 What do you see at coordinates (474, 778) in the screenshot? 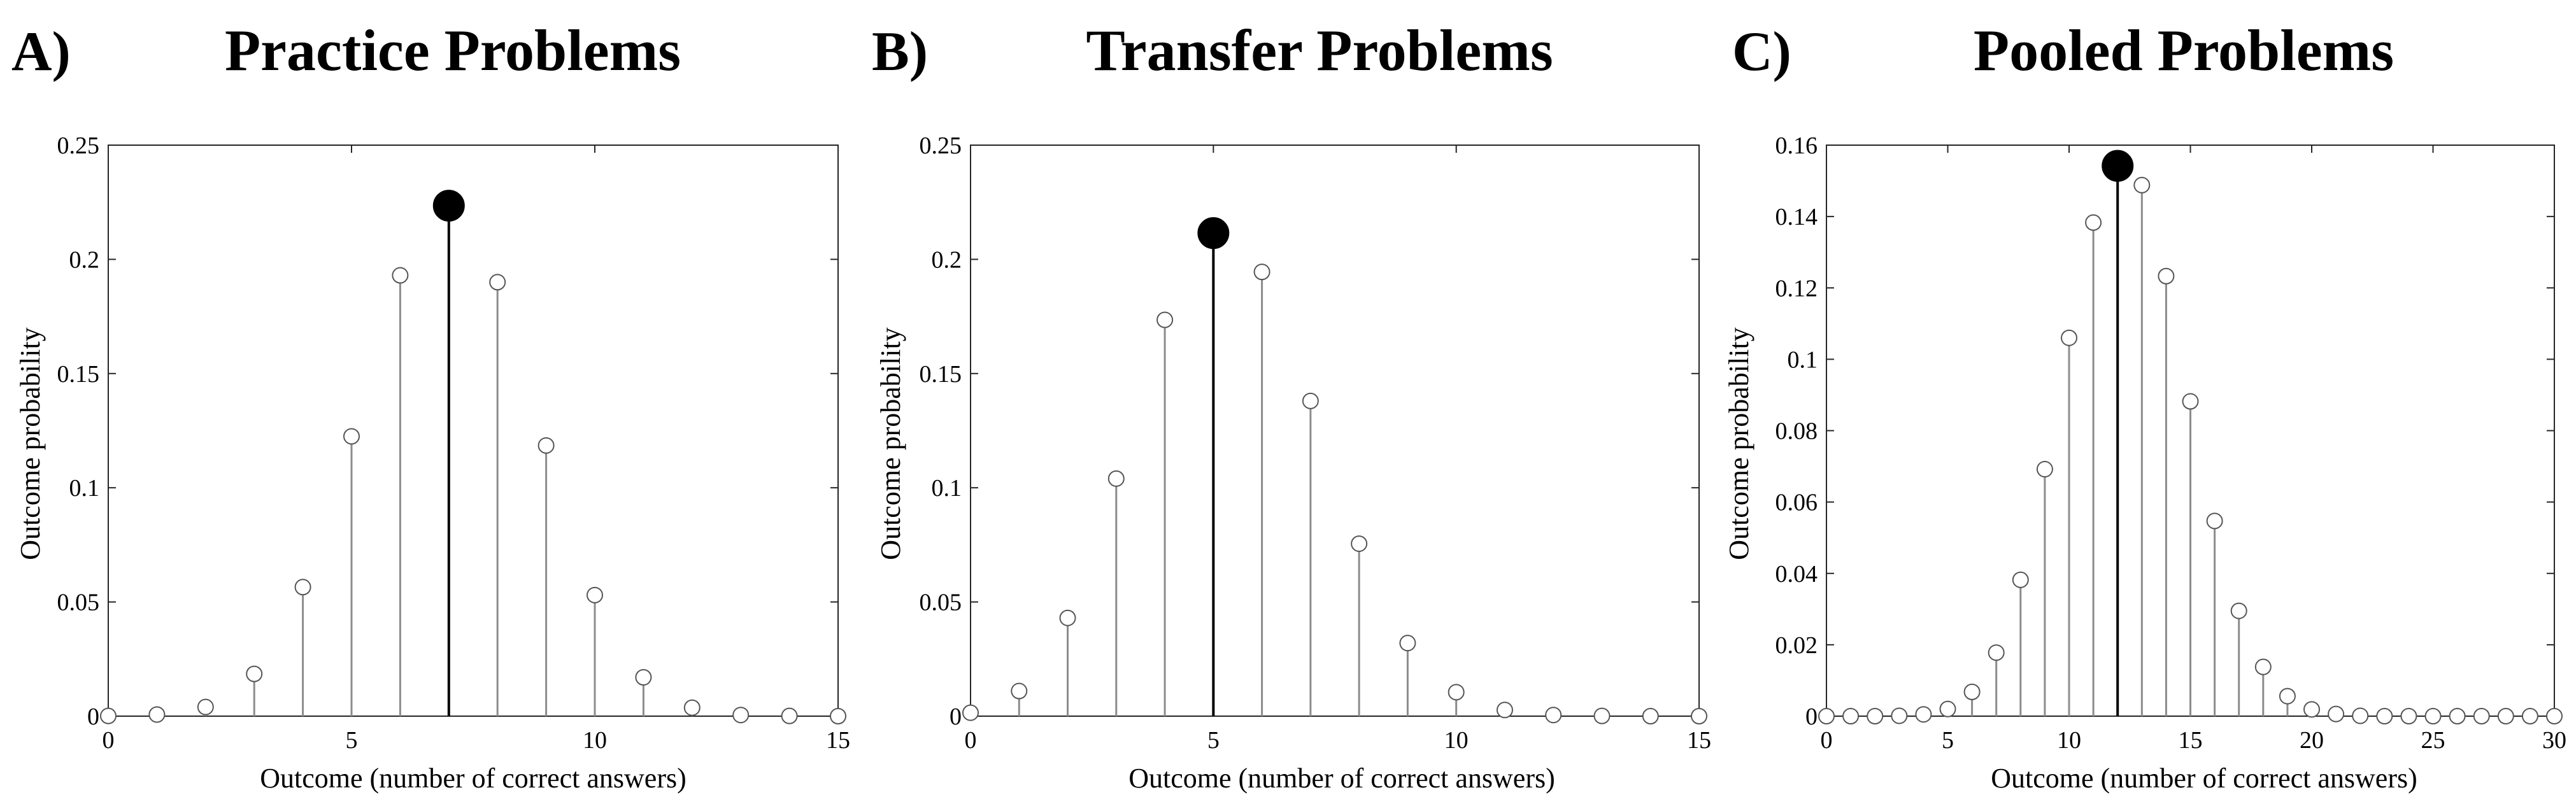
I see `panel-a-xlabel: Outcome (number of correct answers)` at bounding box center [474, 778].